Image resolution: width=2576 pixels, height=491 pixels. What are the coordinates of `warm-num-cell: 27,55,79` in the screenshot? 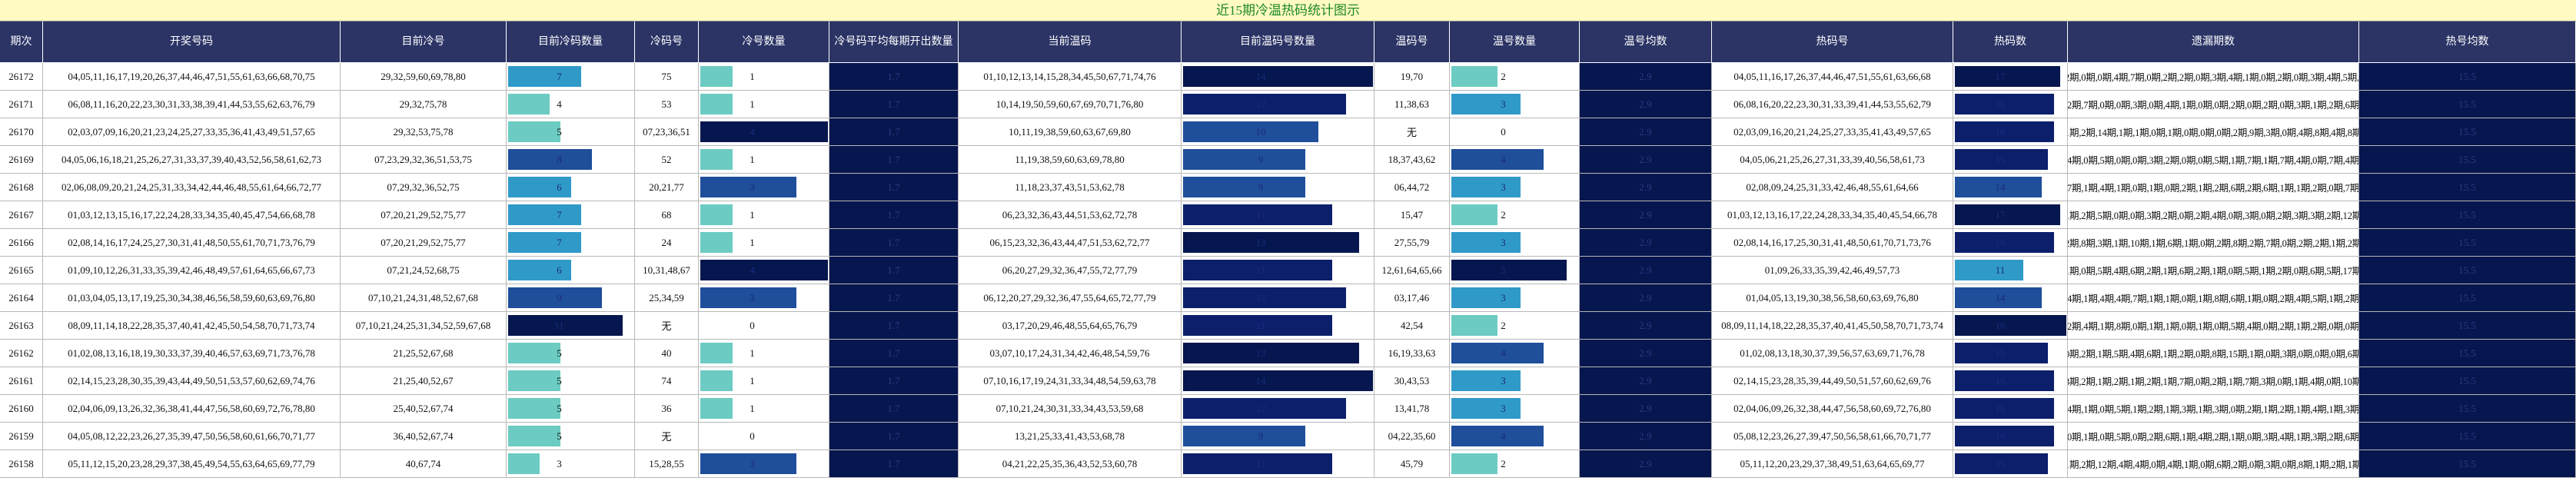 It's located at (1412, 243).